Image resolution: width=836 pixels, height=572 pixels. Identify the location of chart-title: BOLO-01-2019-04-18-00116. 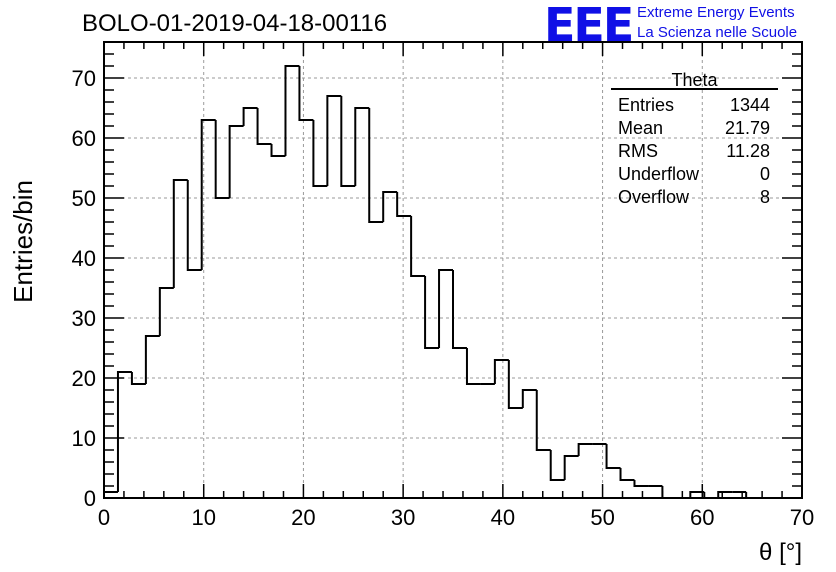
(235, 23).